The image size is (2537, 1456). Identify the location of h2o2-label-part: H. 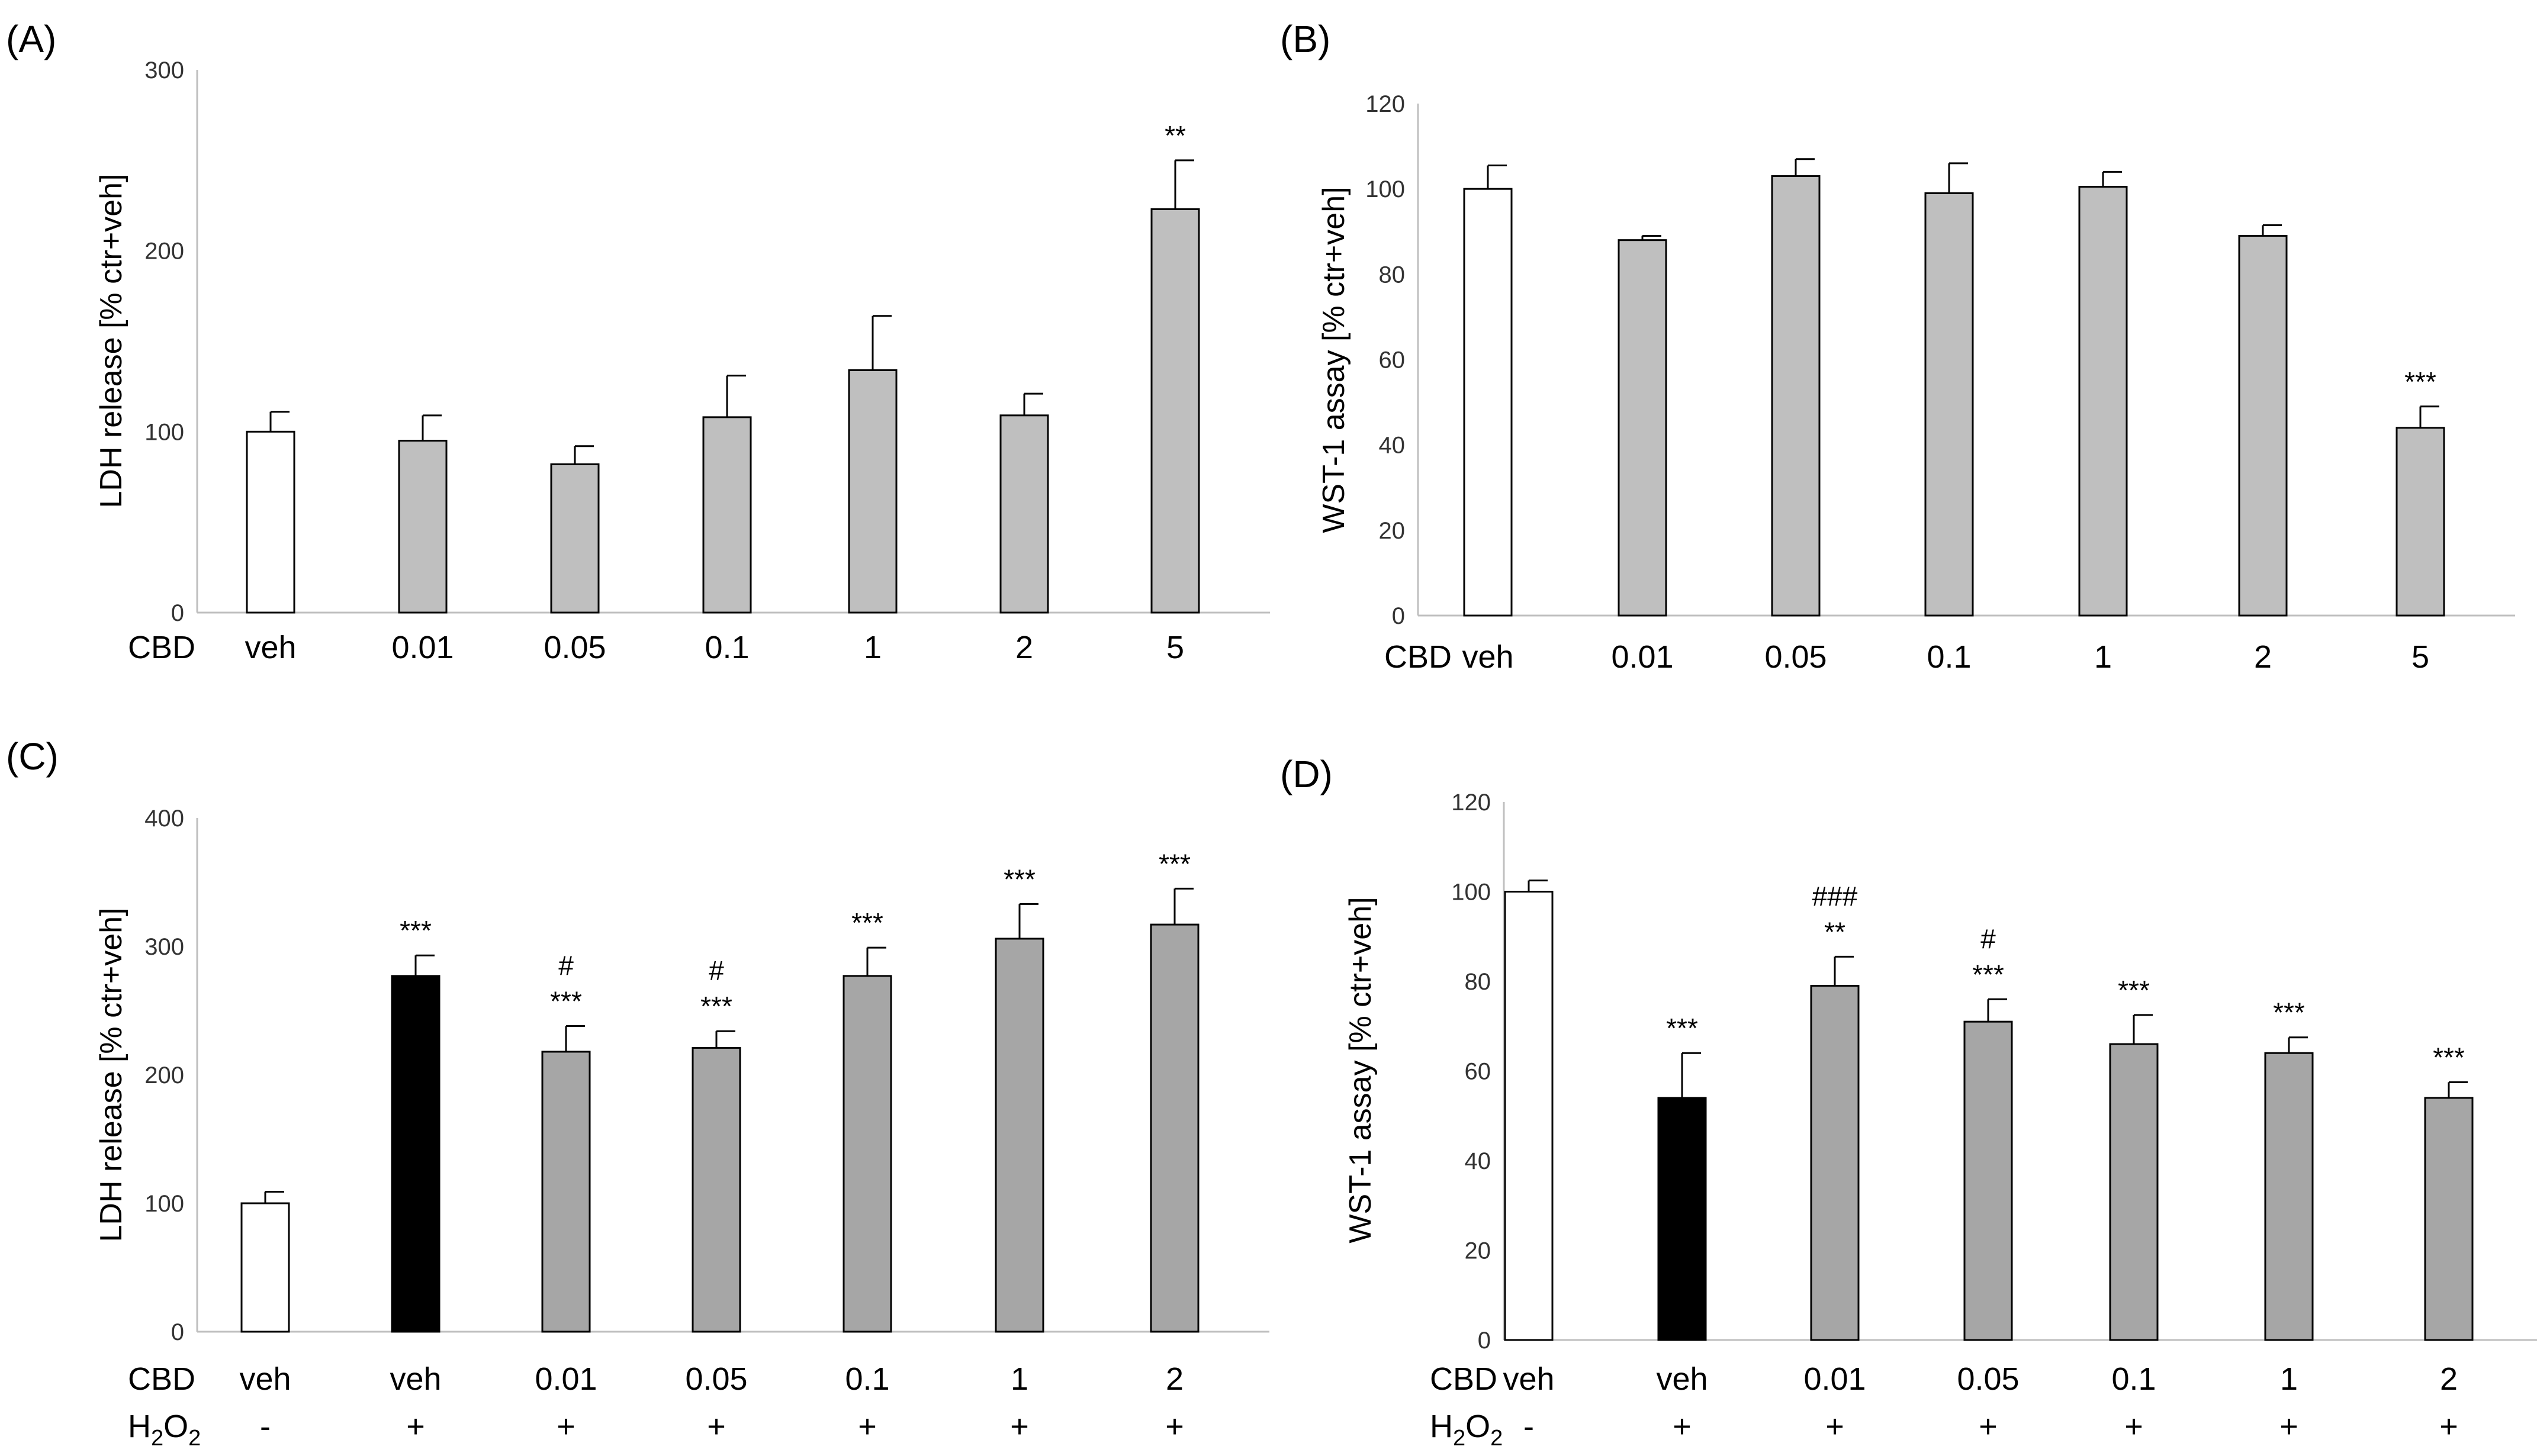
(139, 1426).